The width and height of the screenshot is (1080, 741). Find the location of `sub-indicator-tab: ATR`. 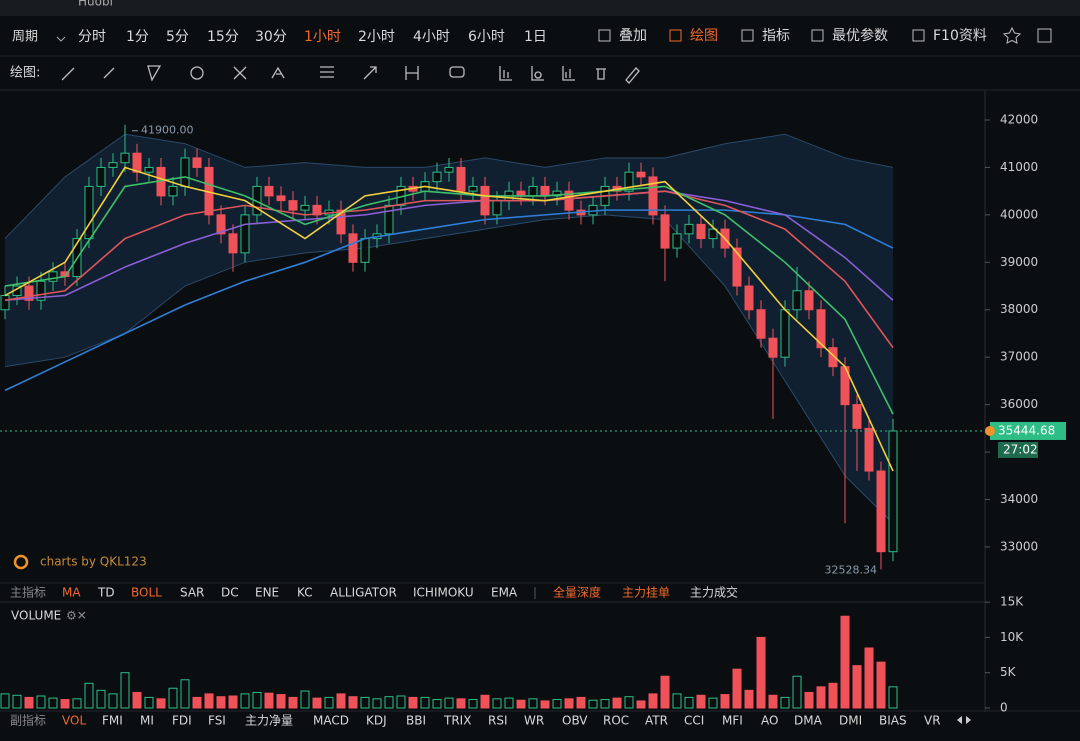

sub-indicator-tab: ATR is located at coordinates (656, 721).